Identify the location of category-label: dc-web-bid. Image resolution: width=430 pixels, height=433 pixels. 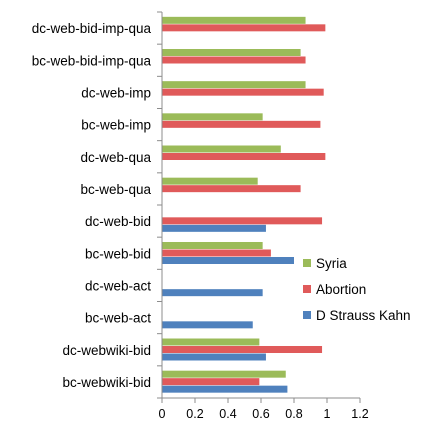
(118, 221).